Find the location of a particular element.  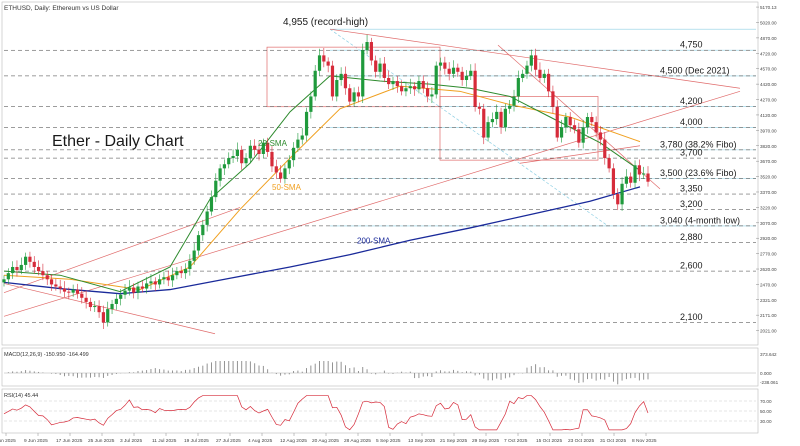

annotation-label: 4,955 (record-high) is located at coordinates (325, 22).